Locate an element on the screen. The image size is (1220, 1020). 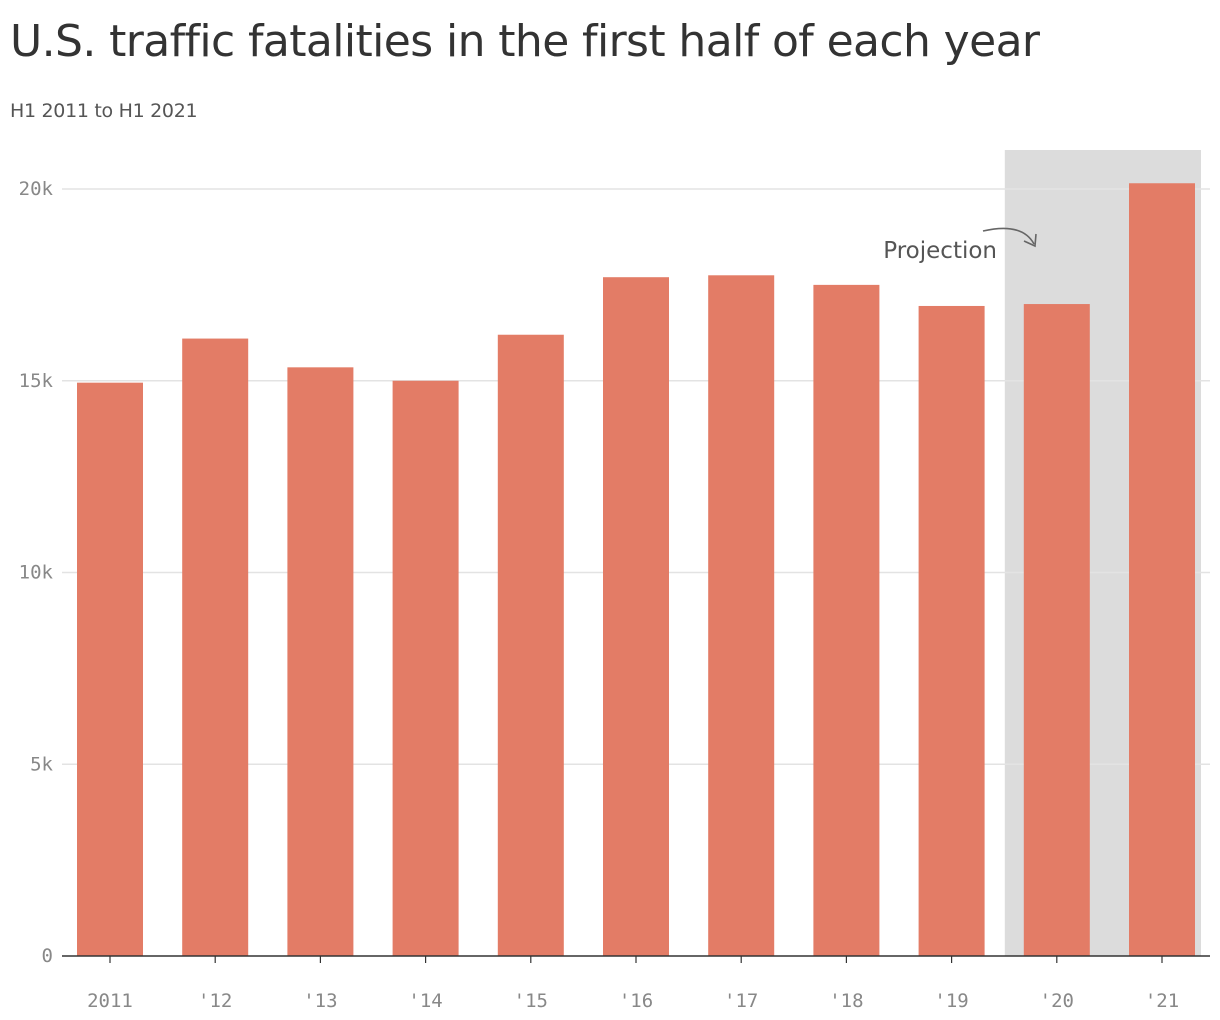
projection-annotation: Projection is located at coordinates (960, 245).